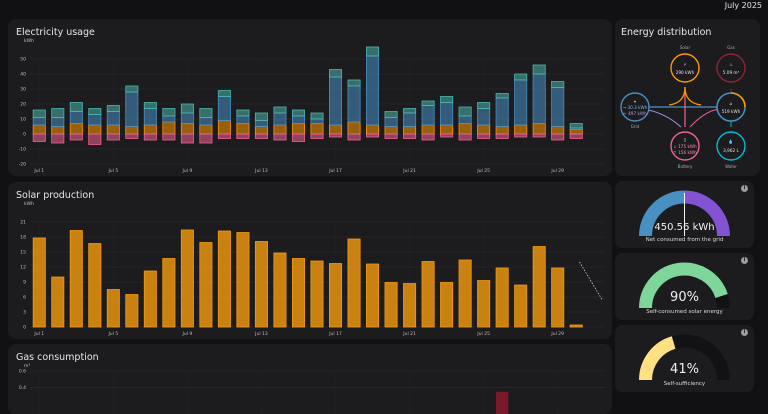 Image resolution: width=768 pixels, height=414 pixels. What do you see at coordinates (684, 285) in the screenshot?
I see `solar-self-consumed-gauge` at bounding box center [684, 285].